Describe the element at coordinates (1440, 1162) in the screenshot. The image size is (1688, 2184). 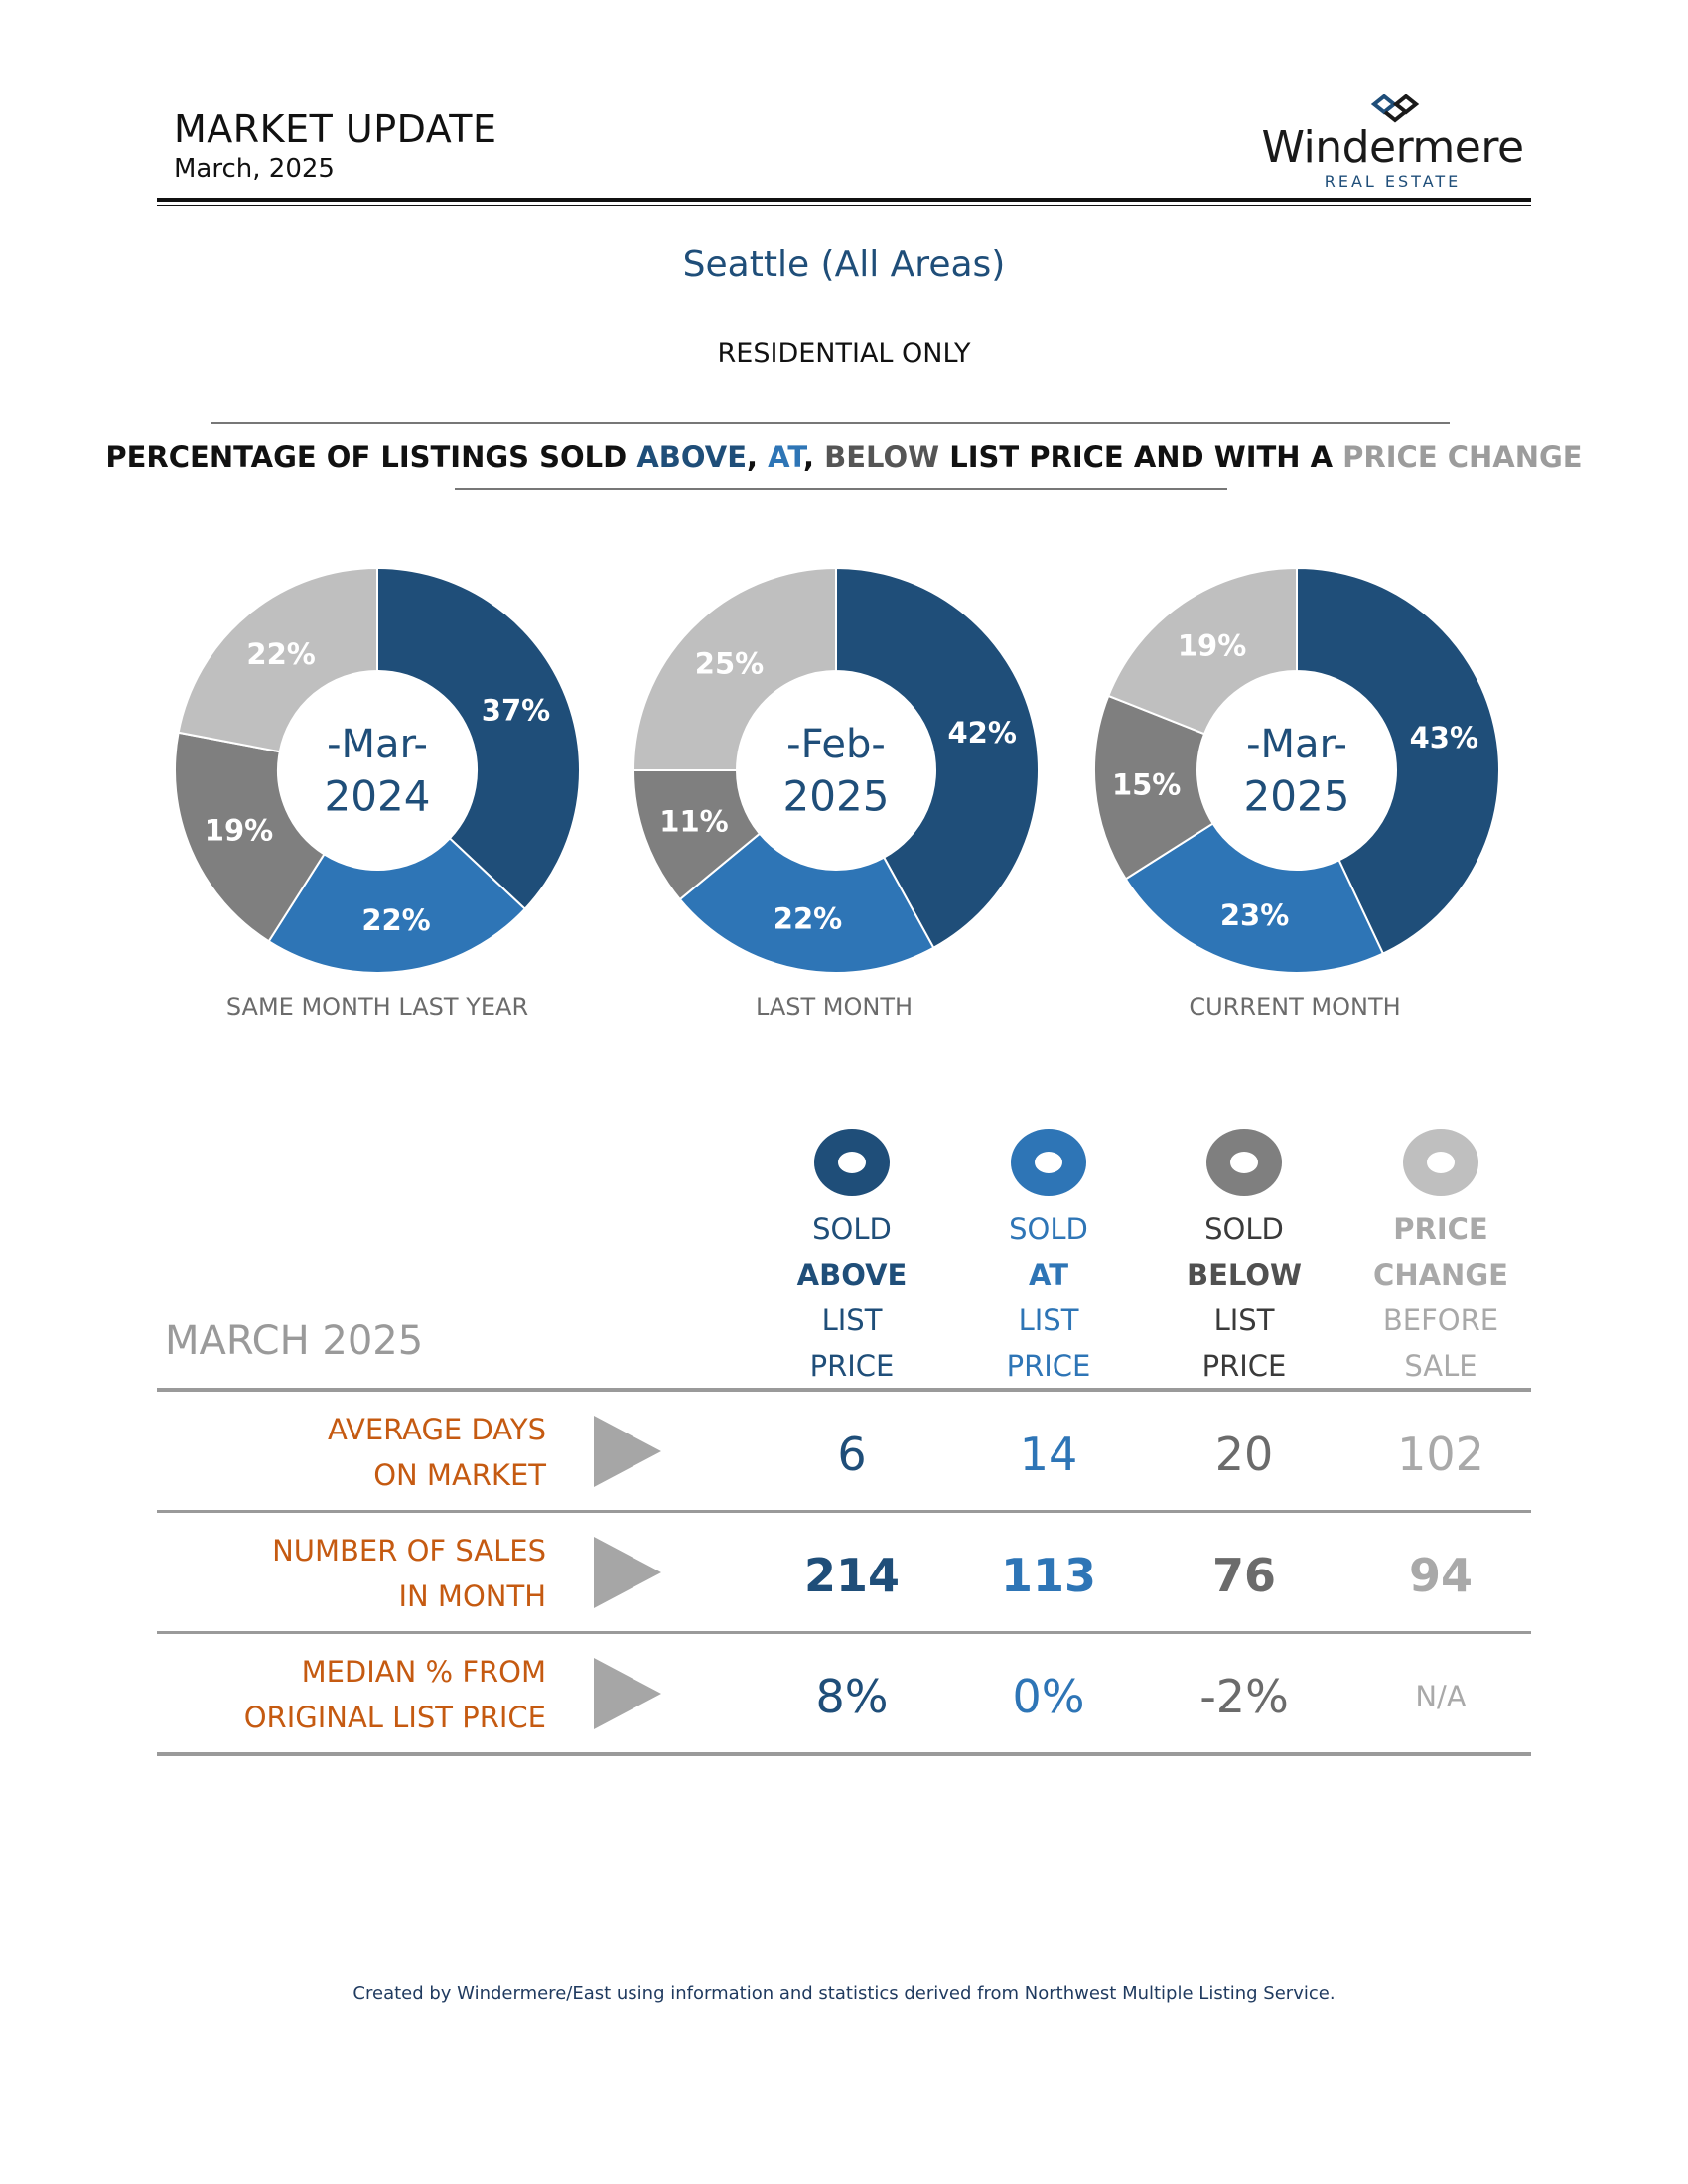
I see `legend-ring-change-icon` at that location.